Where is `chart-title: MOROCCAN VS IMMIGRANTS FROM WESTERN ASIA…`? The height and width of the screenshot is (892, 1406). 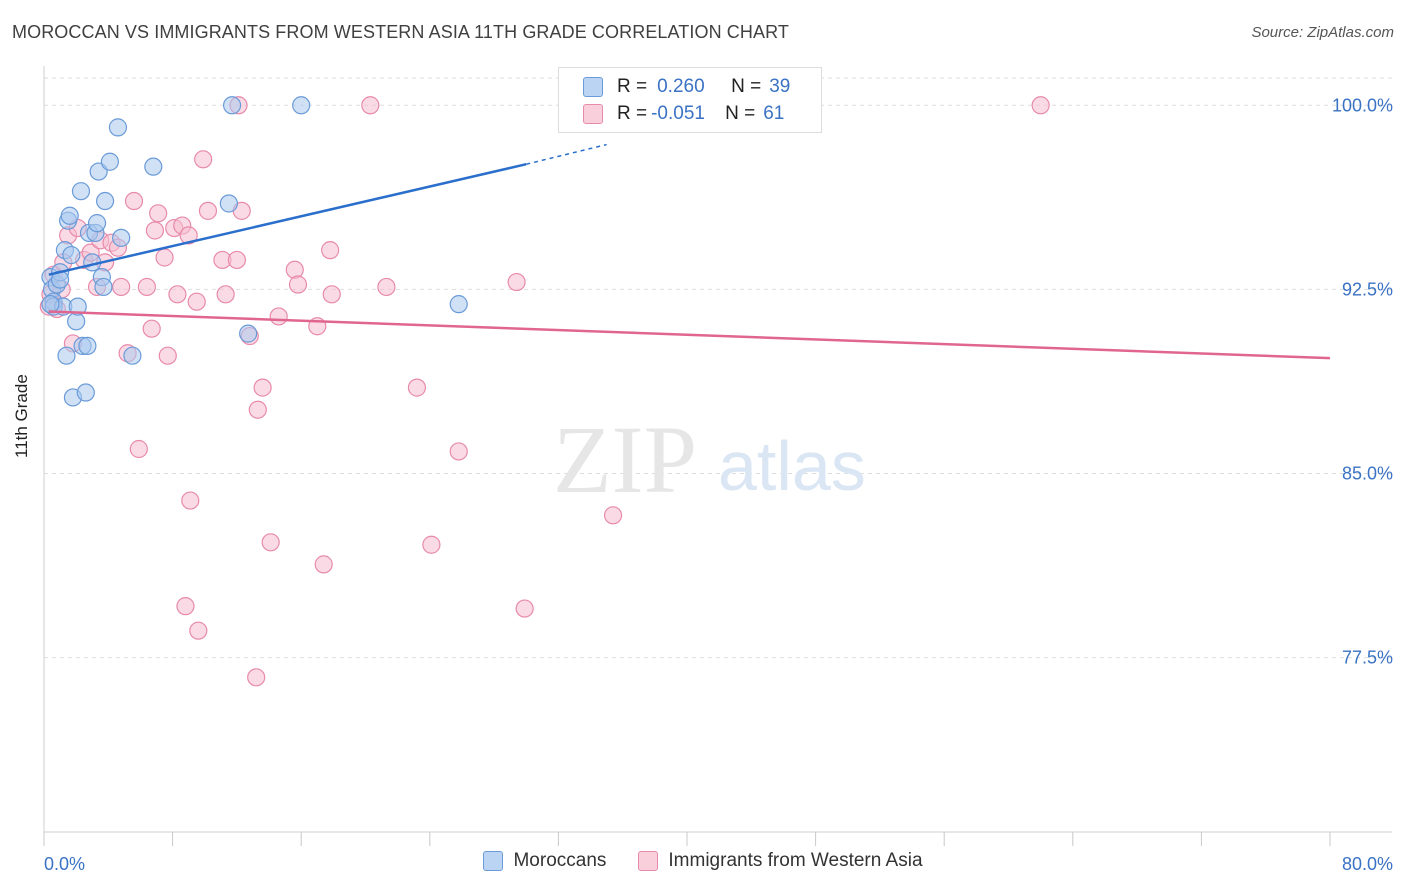
chart-title: MOROCCAN VS IMMIGRANTS FROM WESTERN ASIA… is located at coordinates (400, 32).